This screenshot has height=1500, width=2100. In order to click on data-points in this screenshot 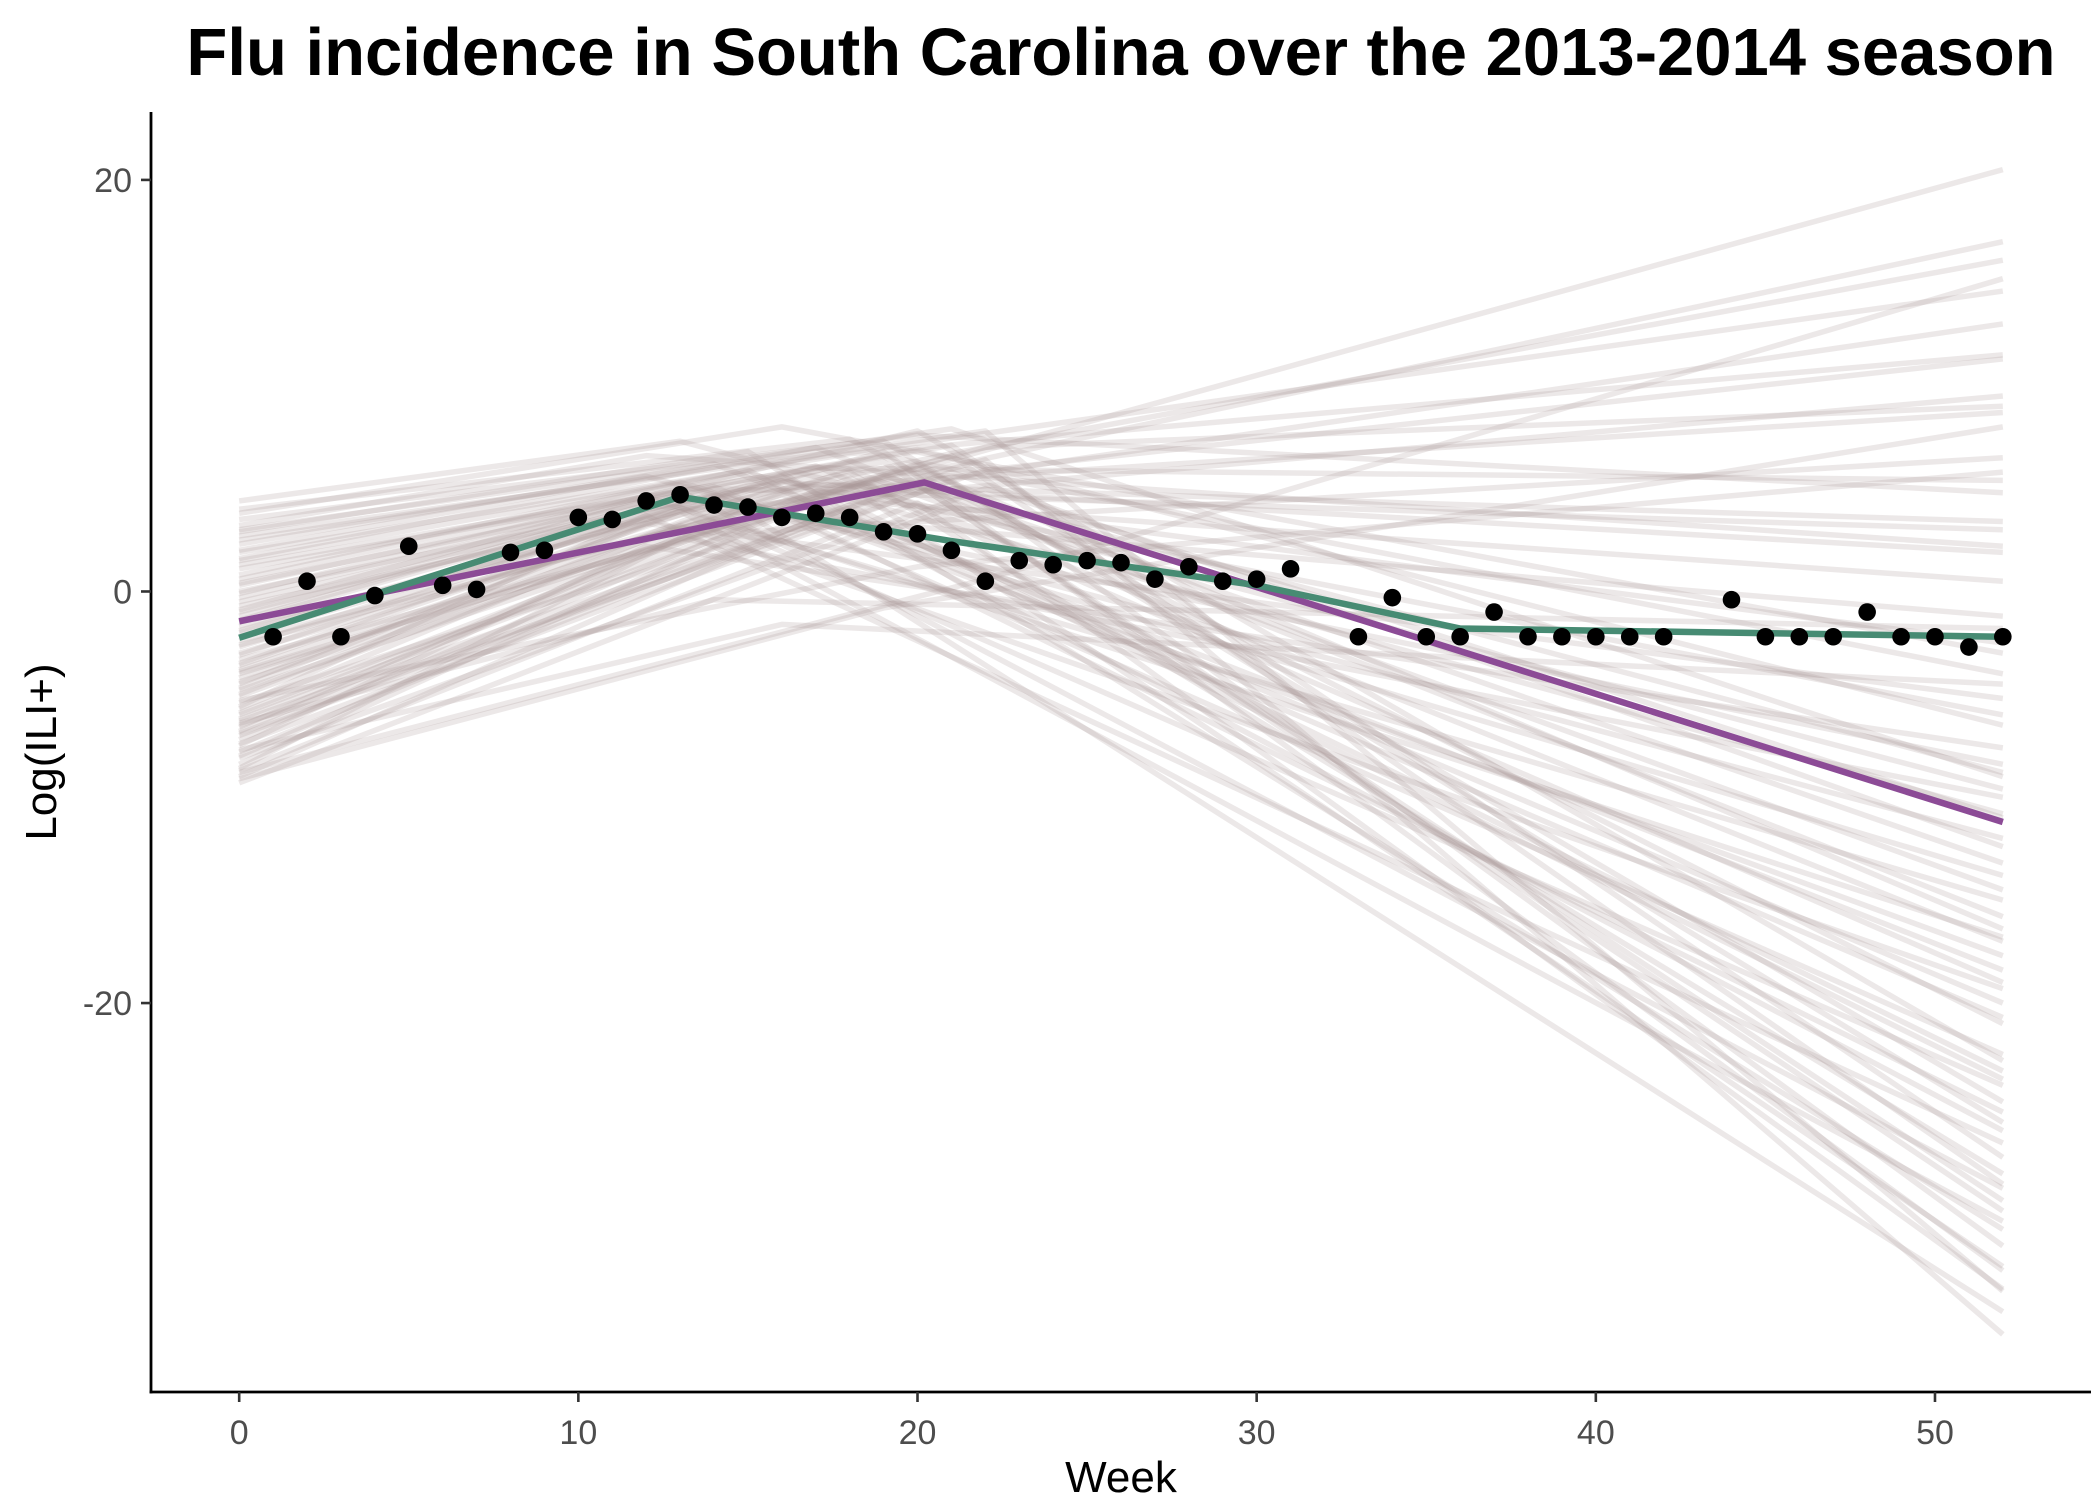, I will do `click(1138, 570)`.